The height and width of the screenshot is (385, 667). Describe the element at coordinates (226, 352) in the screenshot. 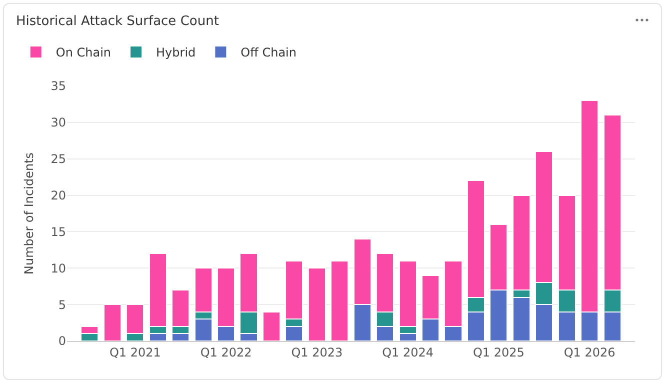

I see `x-tick-label: Q1 2022` at that location.